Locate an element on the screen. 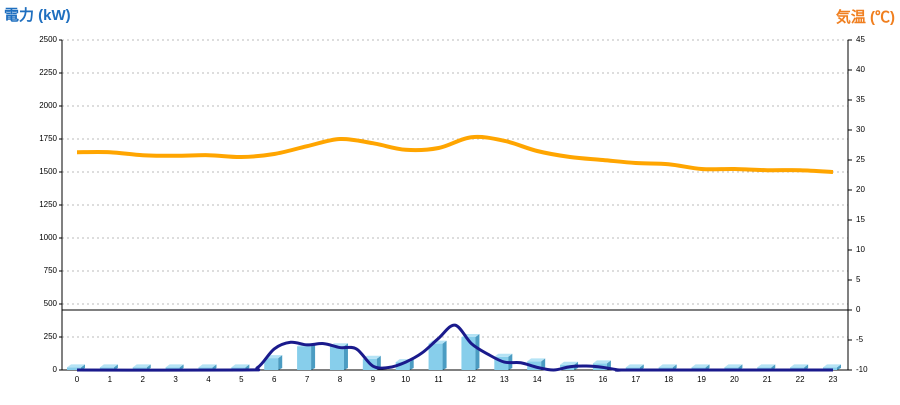 The width and height of the screenshot is (900, 405). y-tick-label: 1750 is located at coordinates (48, 138).